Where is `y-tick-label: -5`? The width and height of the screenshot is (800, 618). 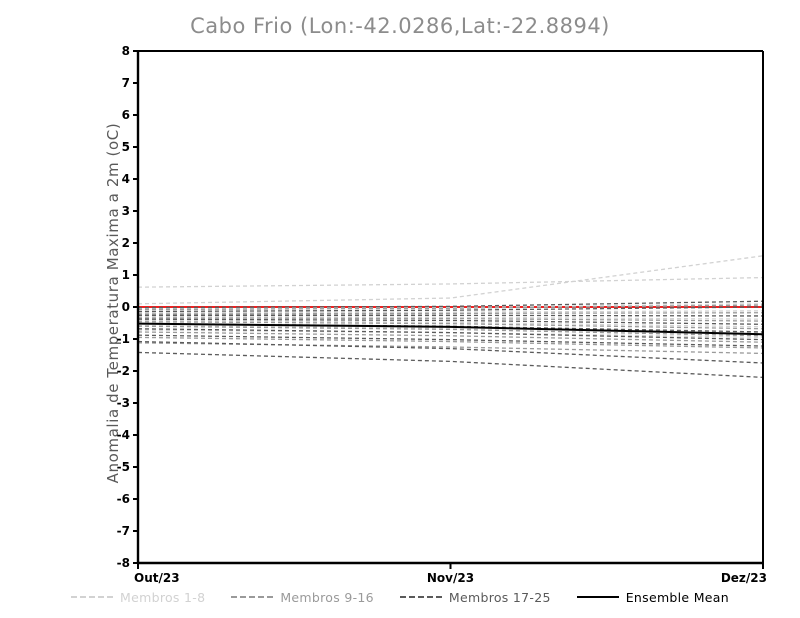 y-tick-label: -5 is located at coordinates (123, 467).